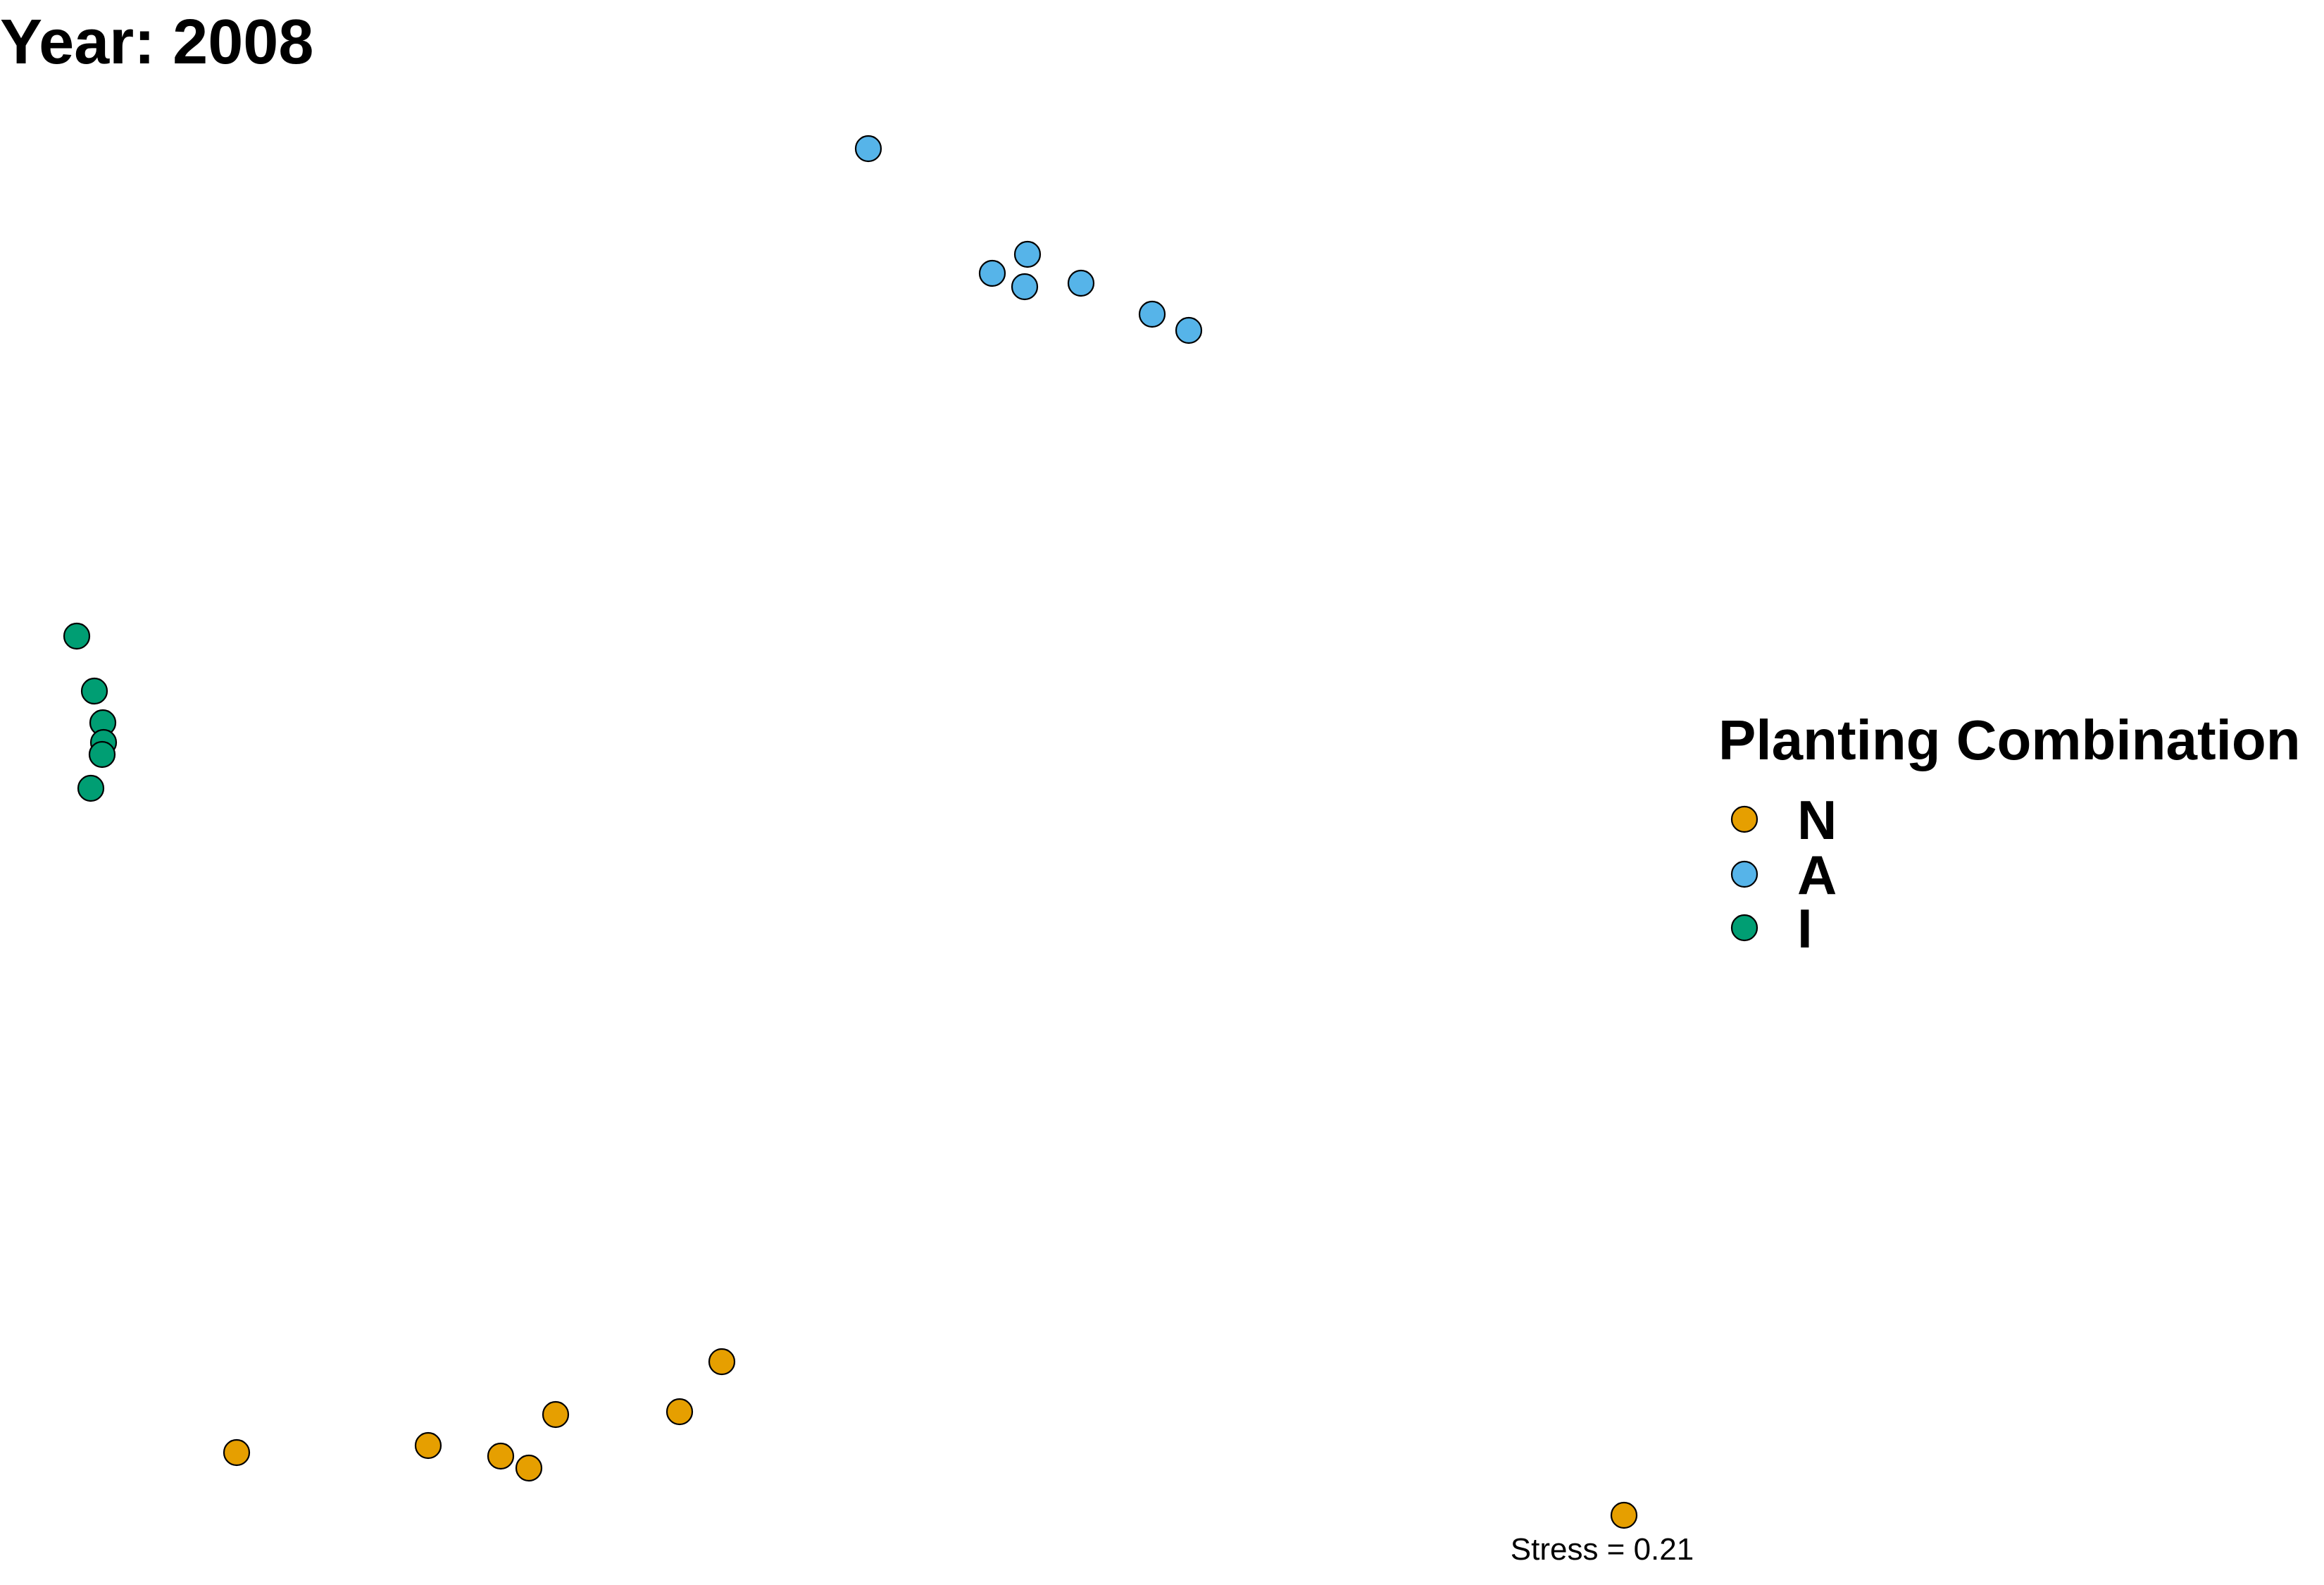  I want to click on legend-title: Planting Combination, so click(2009, 740).